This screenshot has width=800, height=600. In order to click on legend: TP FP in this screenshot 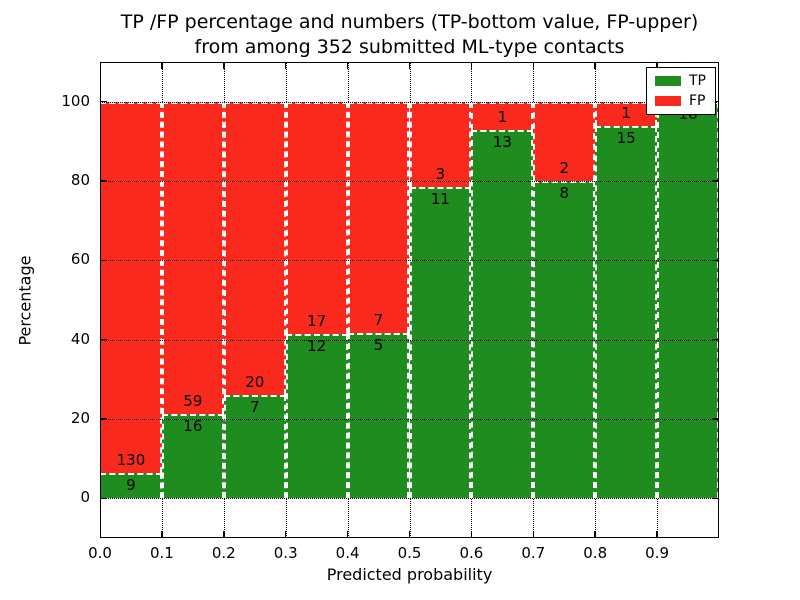, I will do `click(681, 91)`.